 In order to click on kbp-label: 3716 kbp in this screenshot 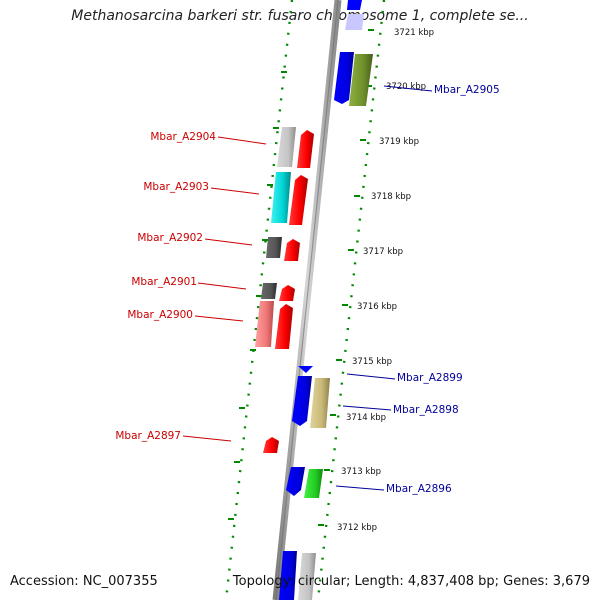, I will do `click(377, 307)`.